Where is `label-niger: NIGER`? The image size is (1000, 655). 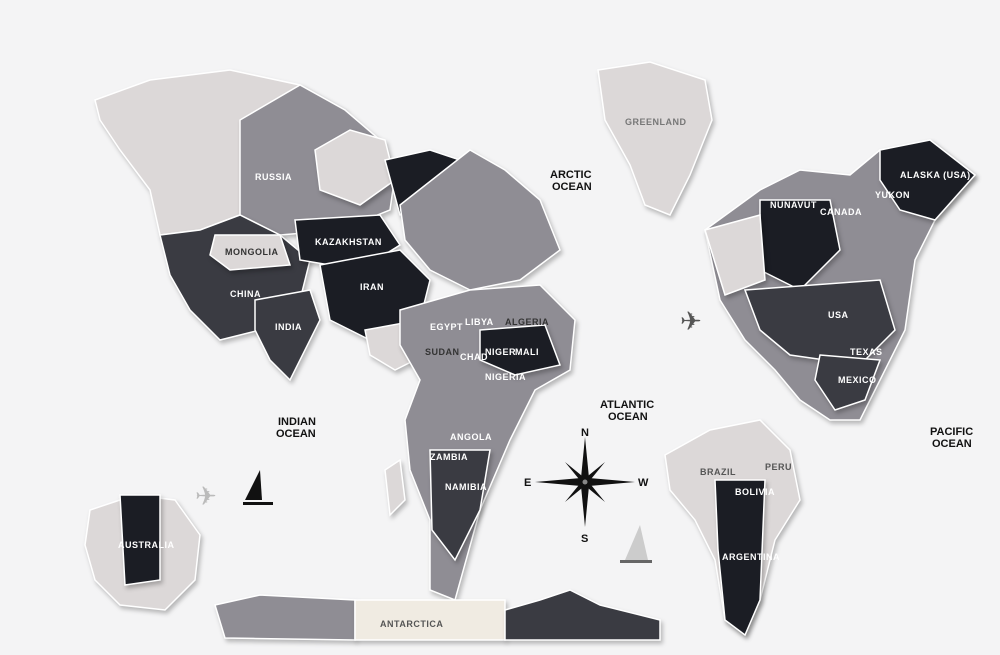 label-niger: NIGER is located at coordinates (500, 352).